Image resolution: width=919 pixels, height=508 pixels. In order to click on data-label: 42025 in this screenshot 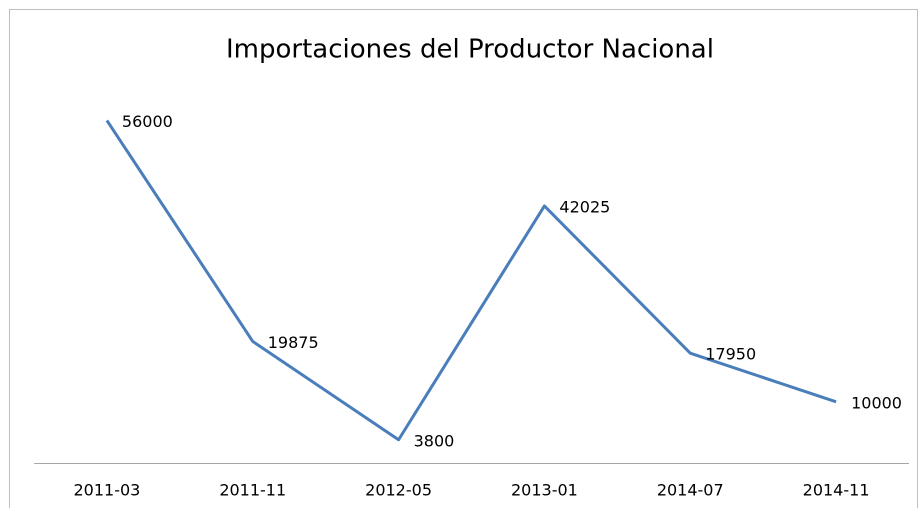, I will do `click(584, 206)`.